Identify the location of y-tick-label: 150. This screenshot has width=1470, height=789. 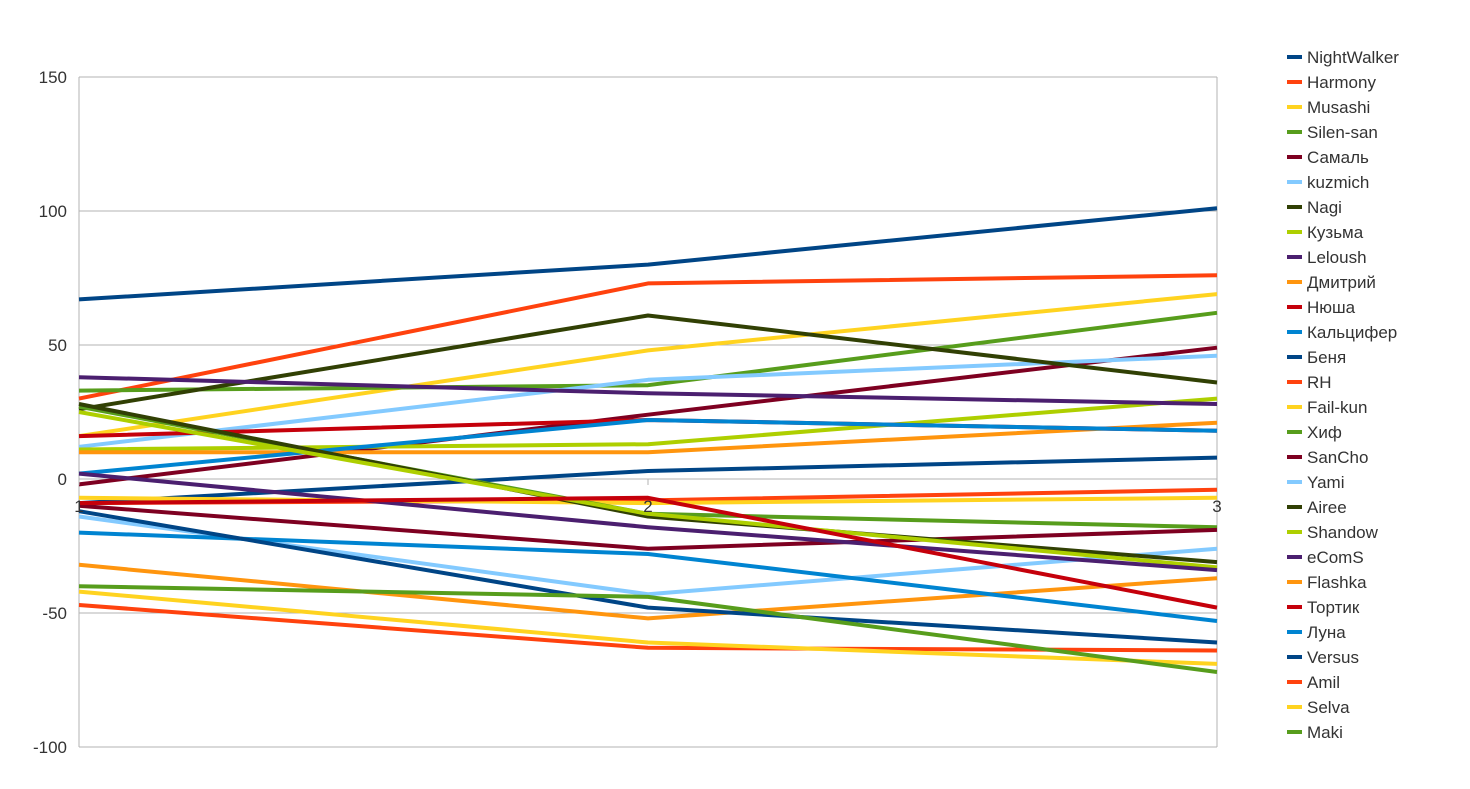
(53, 77).